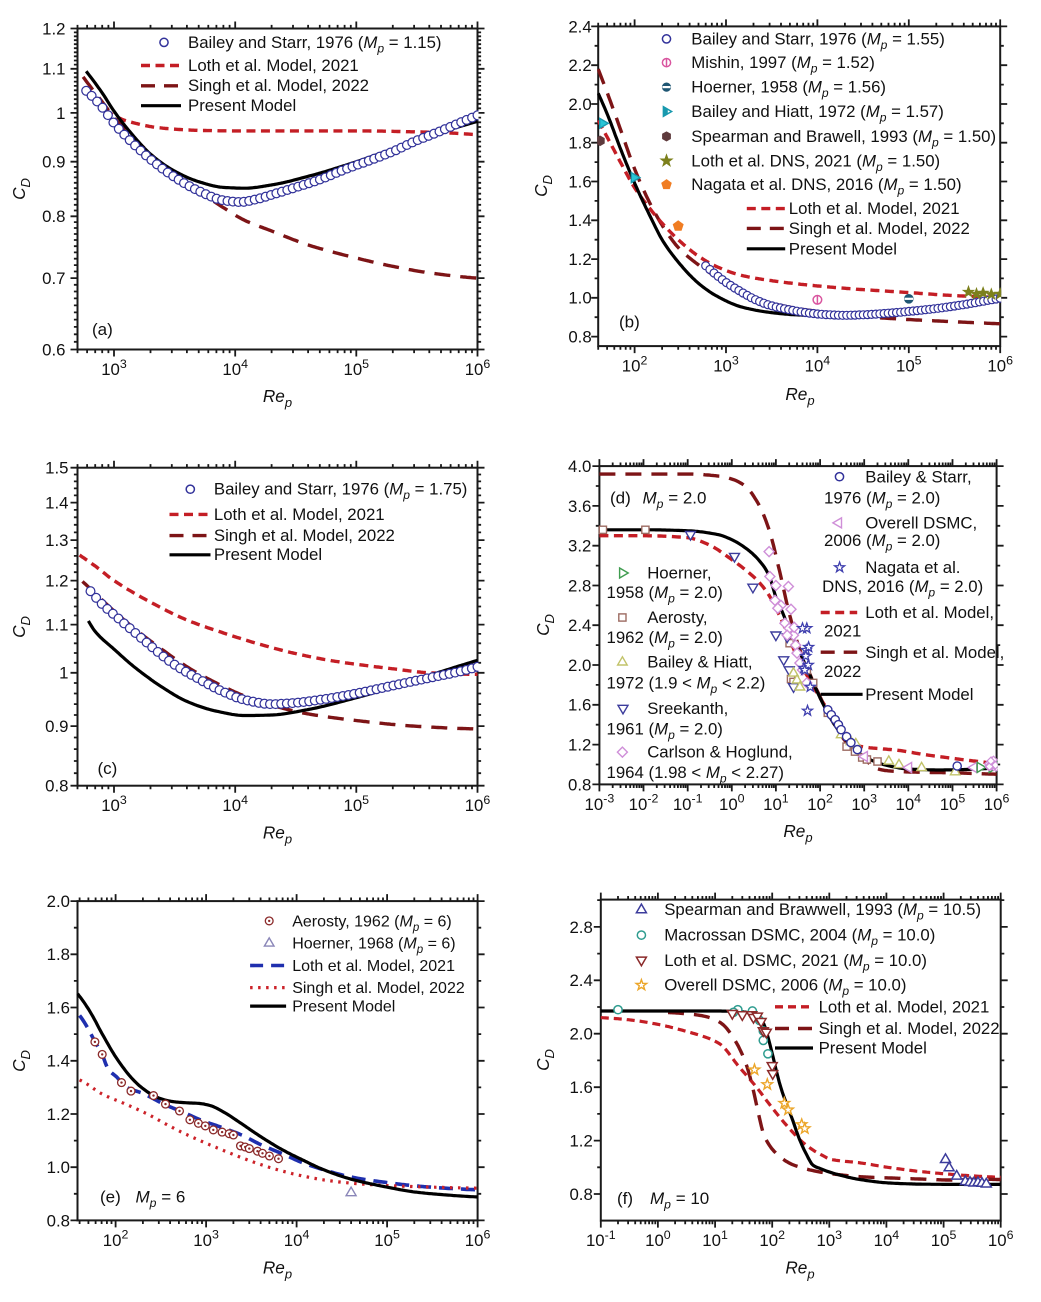  What do you see at coordinates (53, 278) in the screenshot?
I see `svg-text: 0.7` at bounding box center [53, 278].